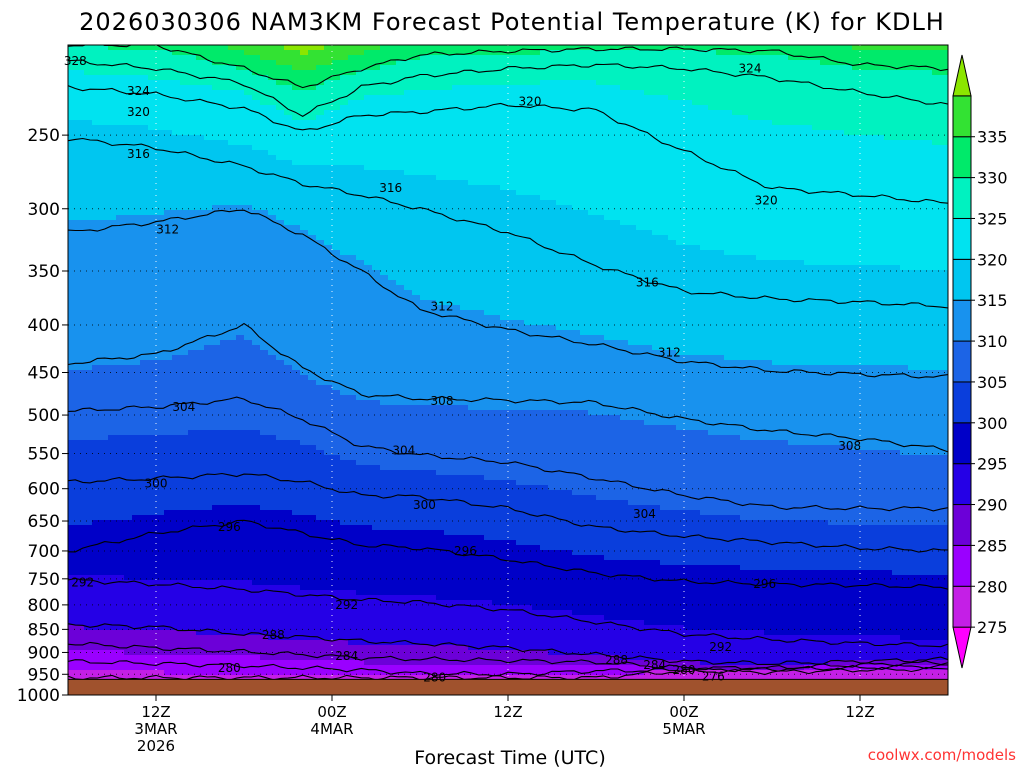 The image size is (1024, 768). I want to click on contour-label-292: 292, so click(346, 605).